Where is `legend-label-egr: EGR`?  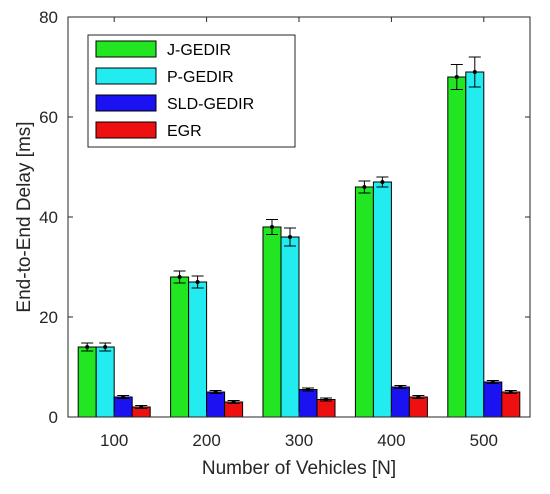
legend-label-egr: EGR is located at coordinates (184, 131).